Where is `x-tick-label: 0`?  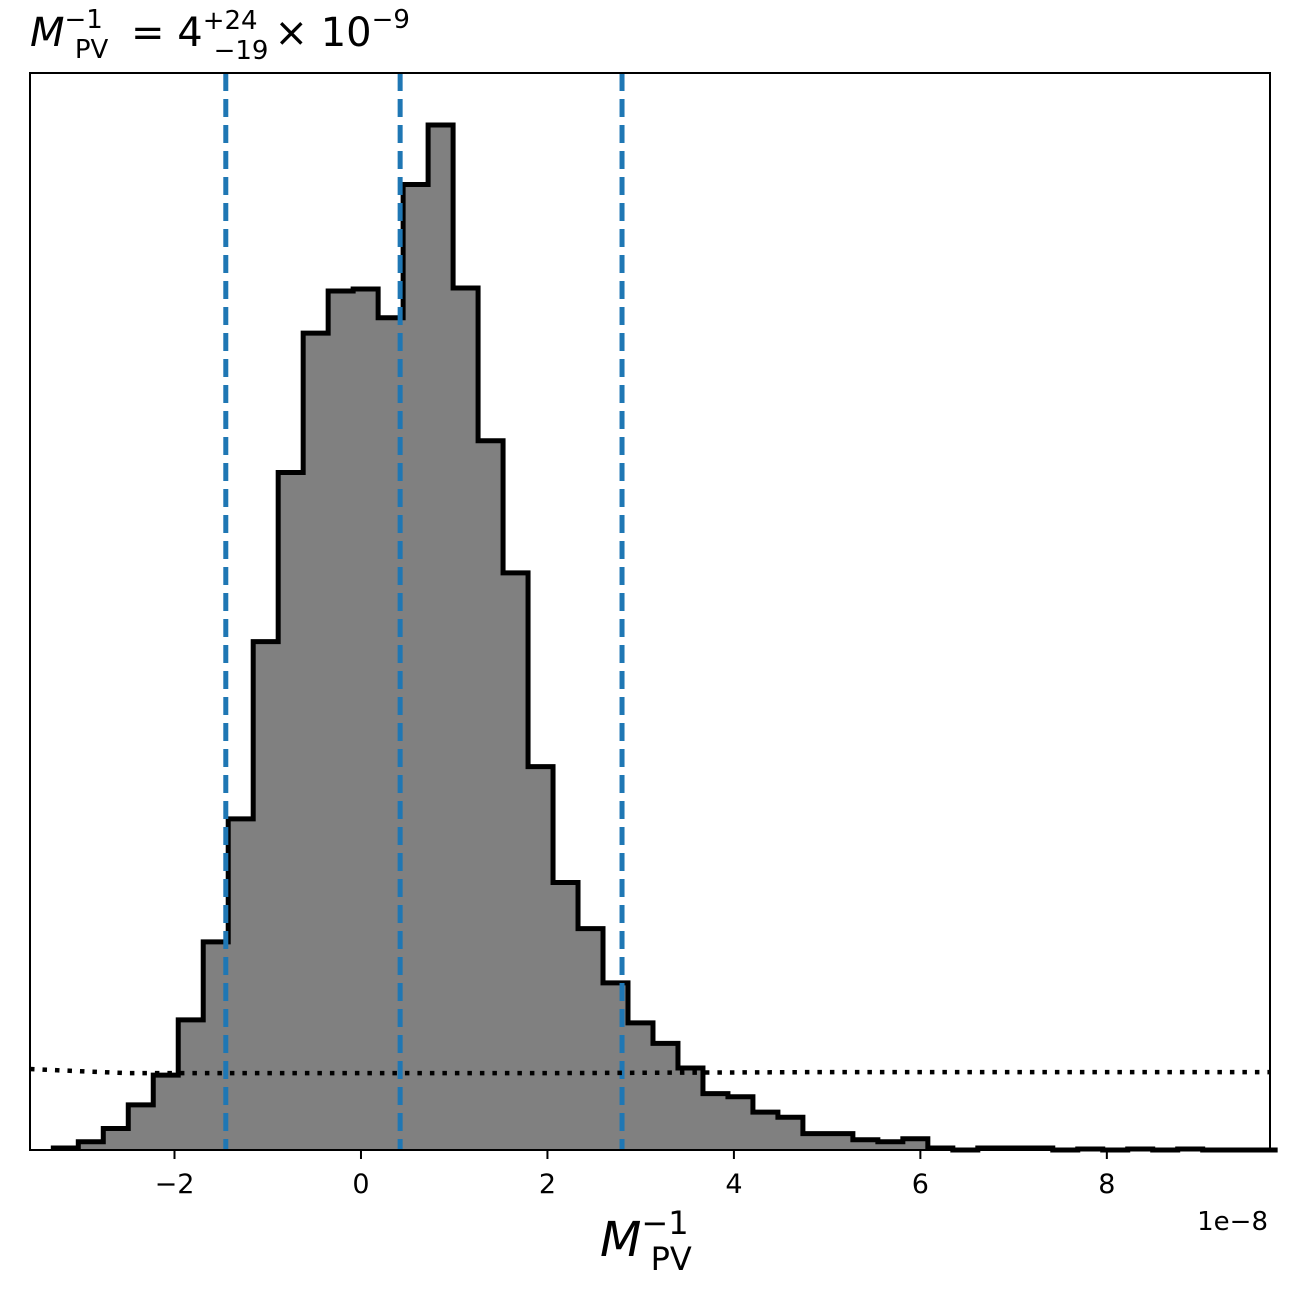 x-tick-label: 0 is located at coordinates (360, 1184).